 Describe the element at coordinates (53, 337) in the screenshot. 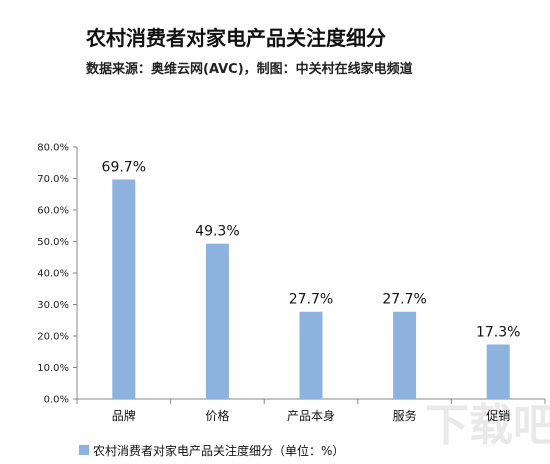

I see `y-tick-label: 20.0%` at that location.